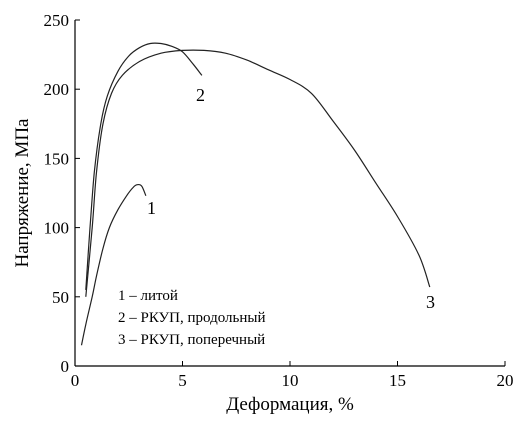 This screenshot has width=523, height=424. Describe the element at coordinates (57, 20) in the screenshot. I see `y-tick-label: 250` at that location.